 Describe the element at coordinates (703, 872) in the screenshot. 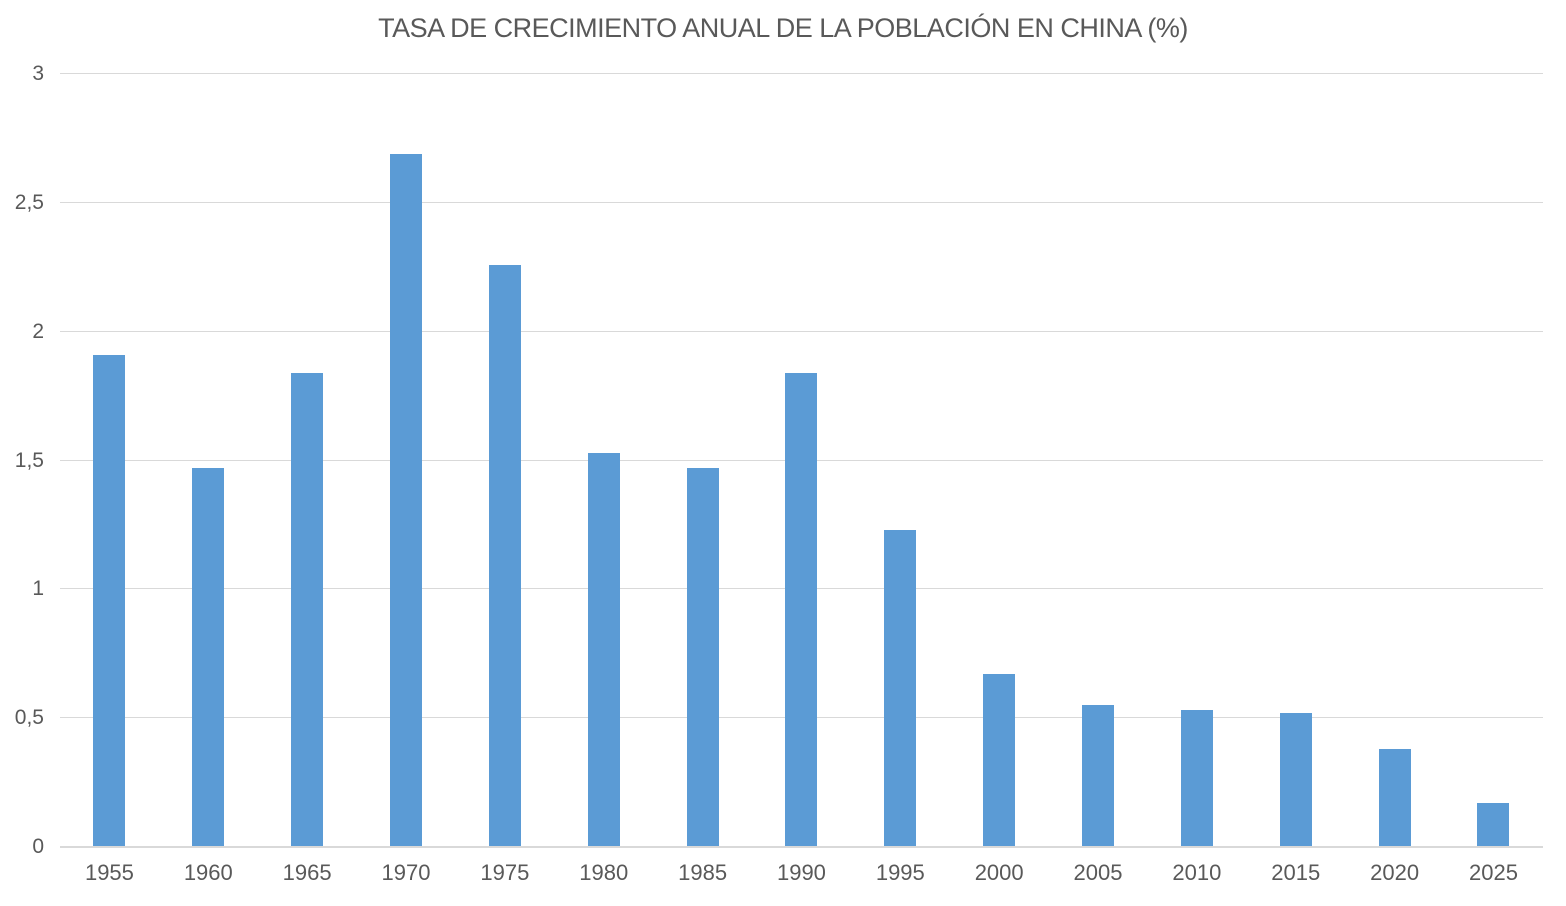

I see `x-axis-tick-label-1985: 1985` at that location.